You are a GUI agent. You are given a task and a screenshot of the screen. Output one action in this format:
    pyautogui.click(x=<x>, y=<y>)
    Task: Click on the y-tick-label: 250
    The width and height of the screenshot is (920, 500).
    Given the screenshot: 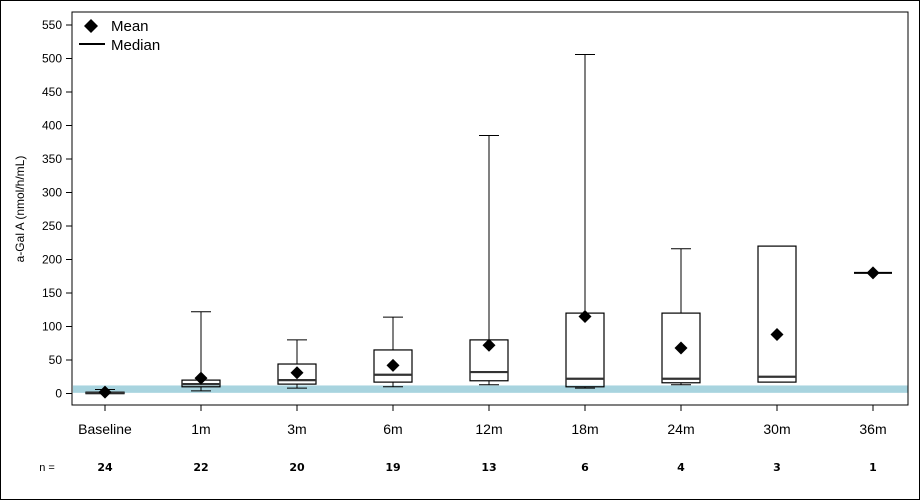 What is the action you would take?
    pyautogui.click(x=52, y=226)
    